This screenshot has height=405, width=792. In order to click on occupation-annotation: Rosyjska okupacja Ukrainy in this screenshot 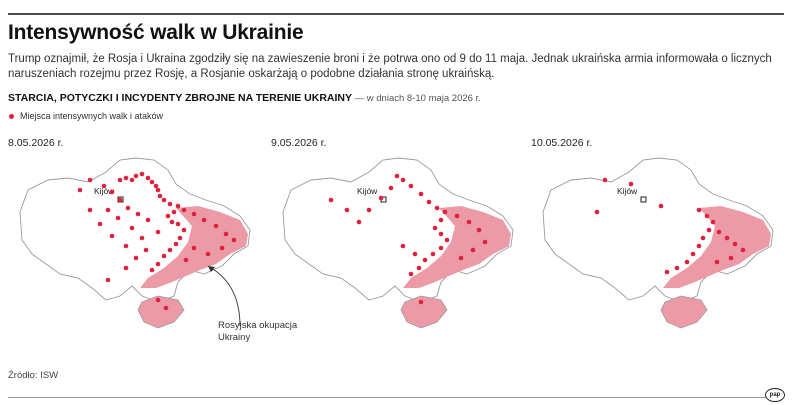, I will do `click(258, 331)`.